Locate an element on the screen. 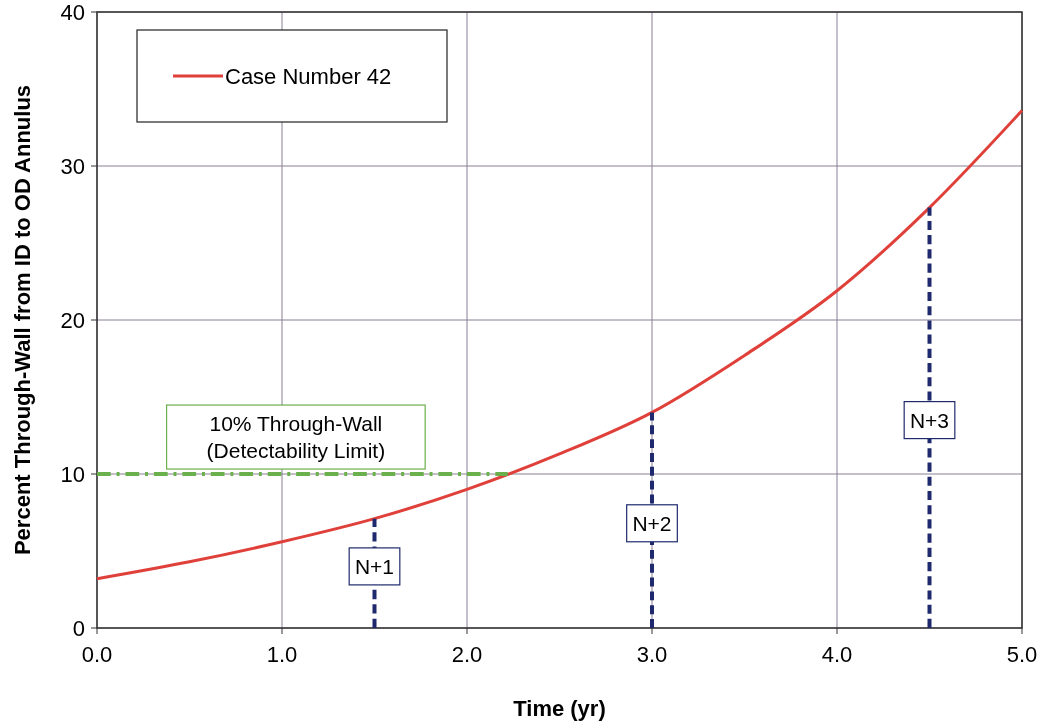  y-axis-title: Percent Through-Wall from ID to OD Annulus is located at coordinates (22, 320).